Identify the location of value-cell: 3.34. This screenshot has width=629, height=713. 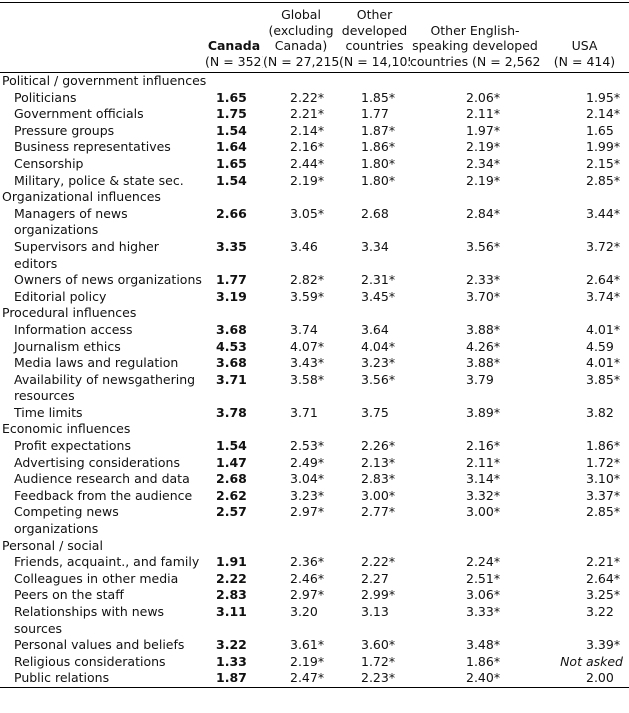
(374, 255).